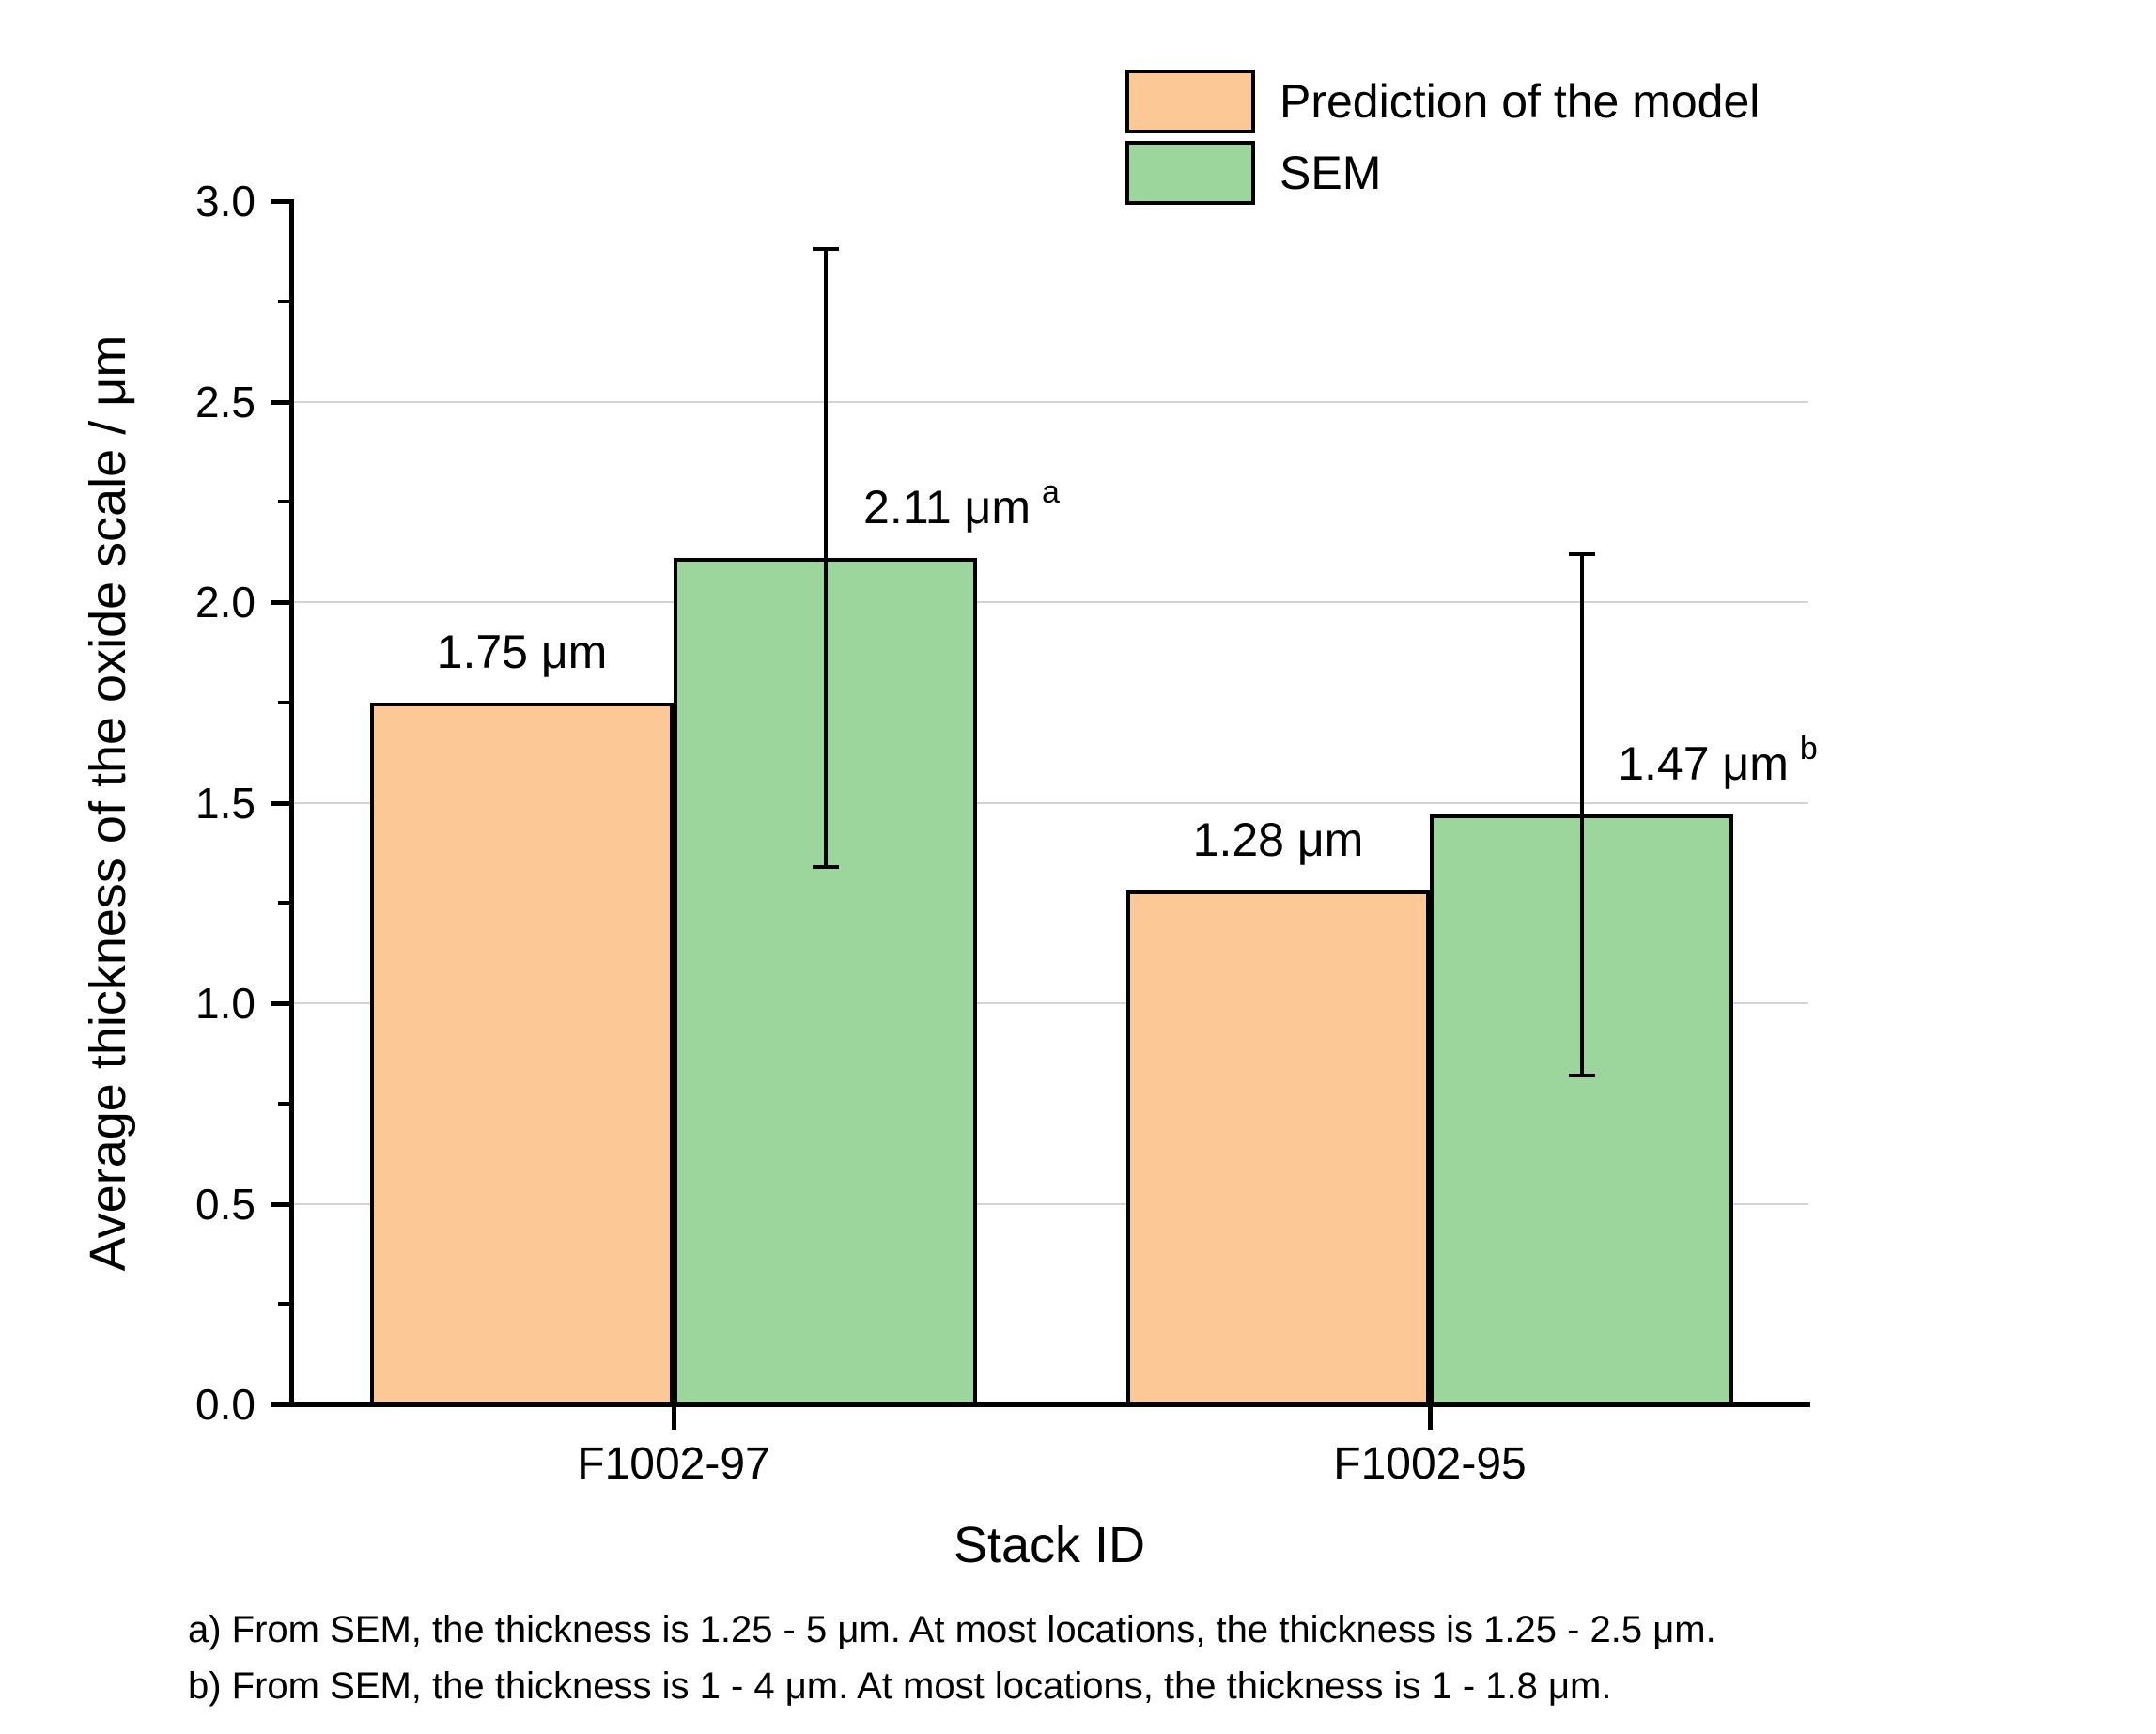 This screenshot has width=2156, height=1734. What do you see at coordinates (1331, 173) in the screenshot?
I see `legend-label-sem: SEM` at bounding box center [1331, 173].